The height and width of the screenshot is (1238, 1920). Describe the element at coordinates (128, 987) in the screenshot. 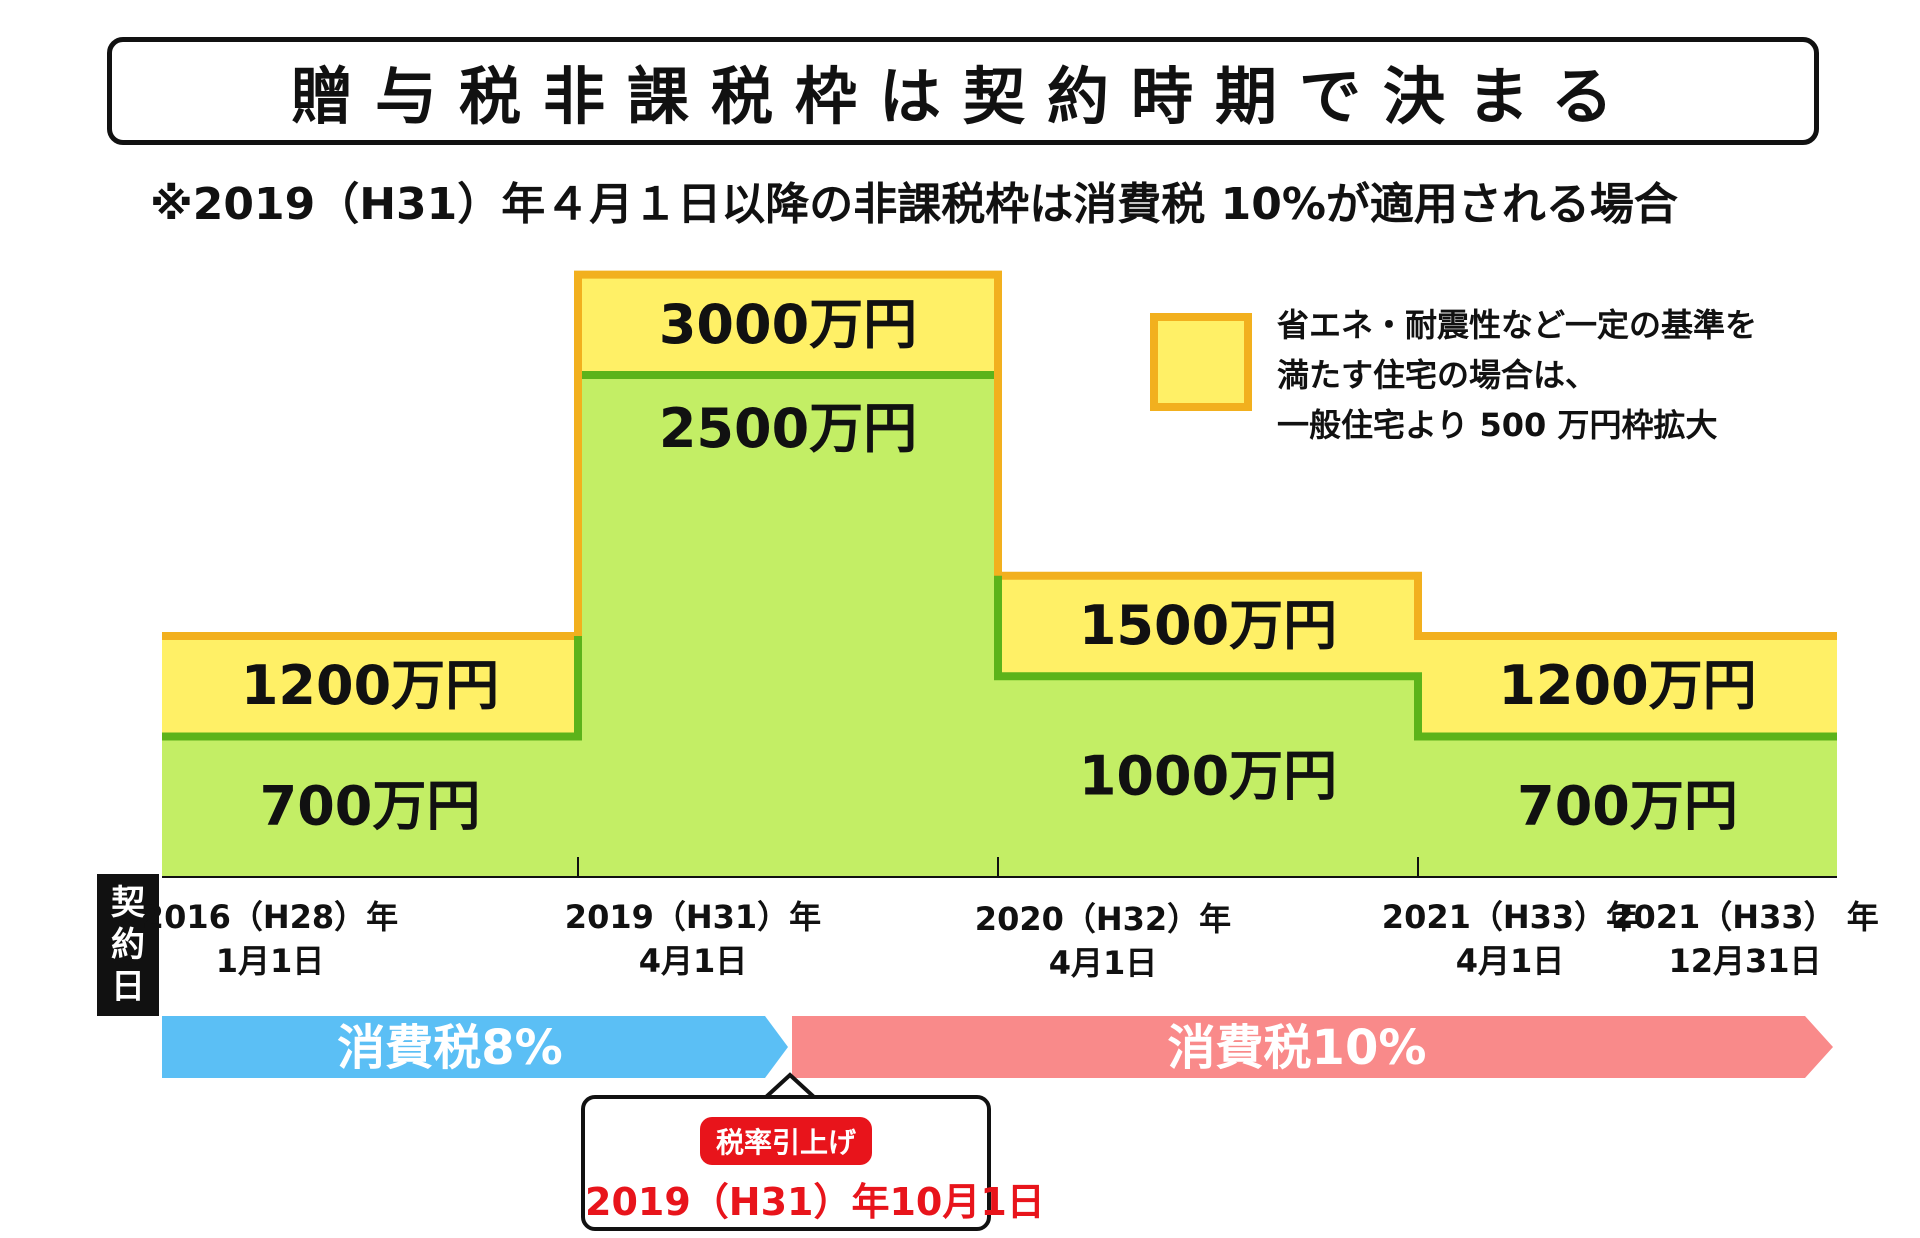

I see `contract-tag-char: 日` at that location.